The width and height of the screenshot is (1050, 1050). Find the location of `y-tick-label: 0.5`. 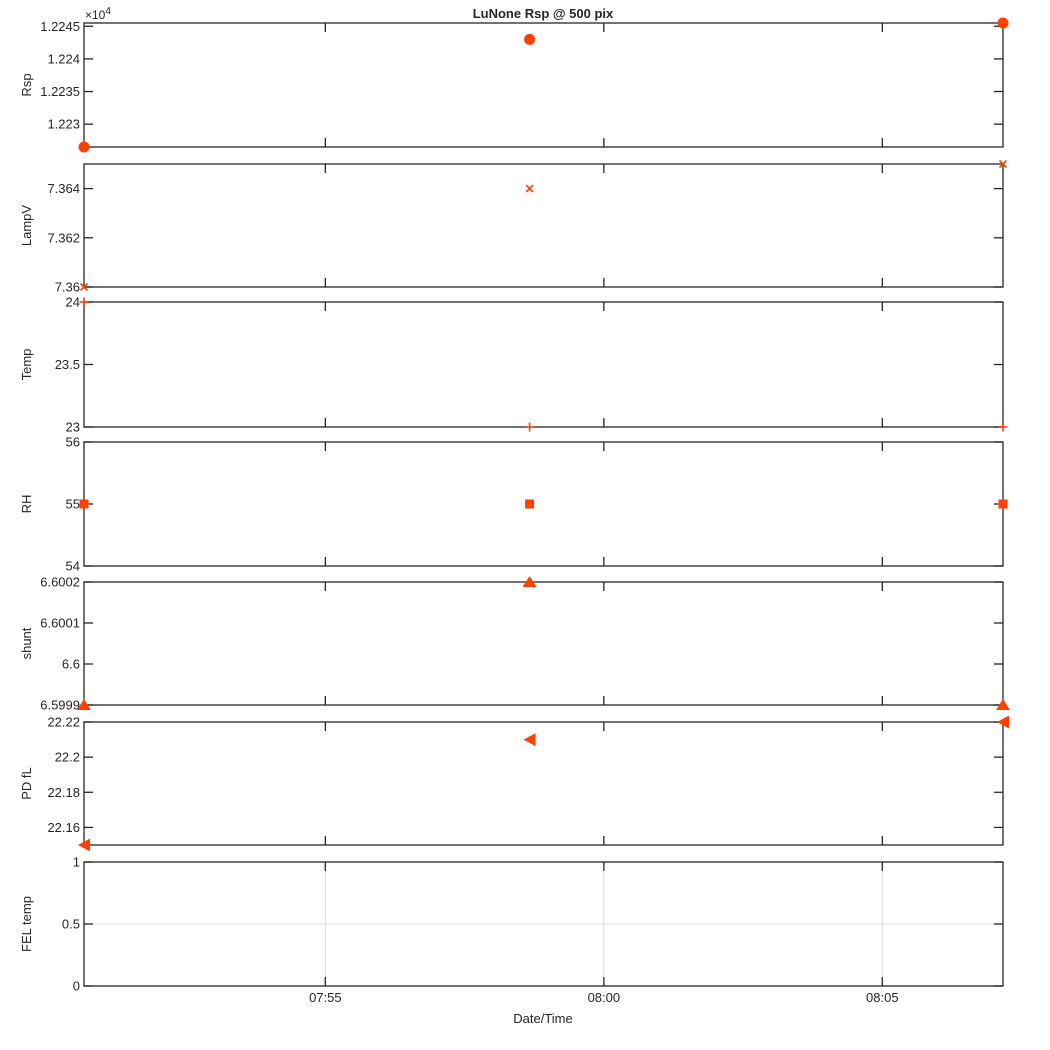

y-tick-label: 0.5 is located at coordinates (71, 924).